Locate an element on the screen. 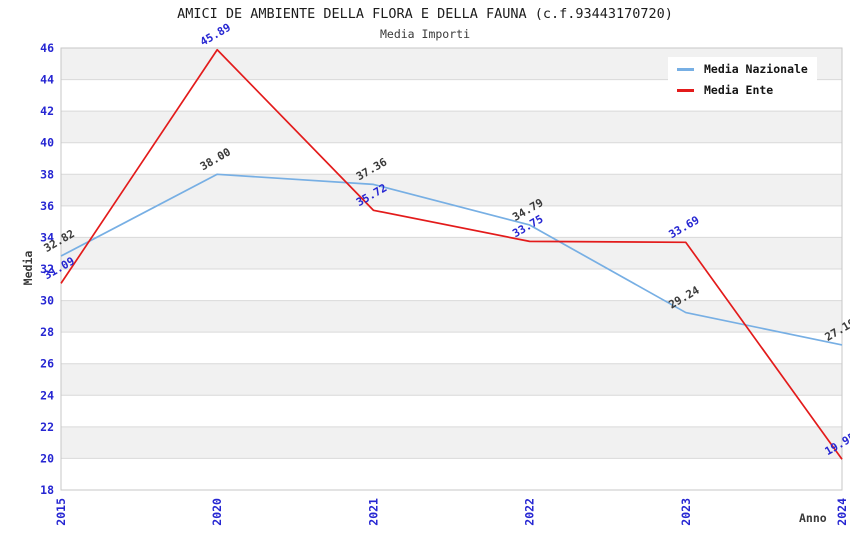  chart-subtitle: Media Importi is located at coordinates (424, 34).